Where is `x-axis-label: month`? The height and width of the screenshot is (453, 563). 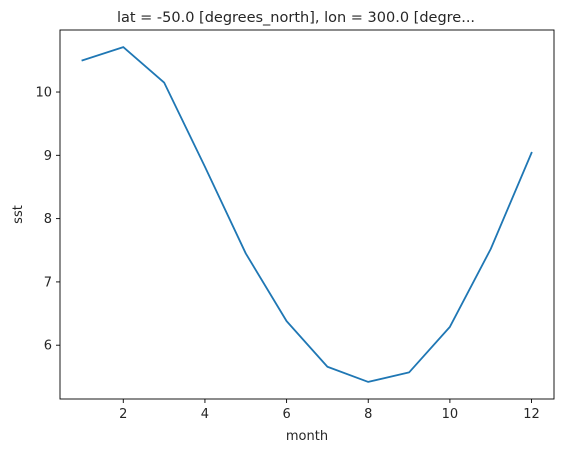
x-axis-label: month is located at coordinates (307, 436).